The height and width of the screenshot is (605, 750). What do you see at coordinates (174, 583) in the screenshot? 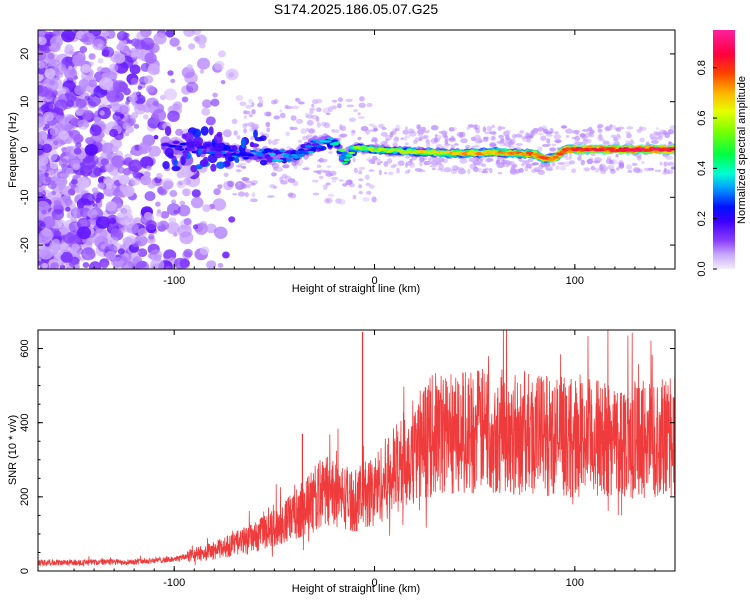
I see `x-tick-label: -100` at bounding box center [174, 583].